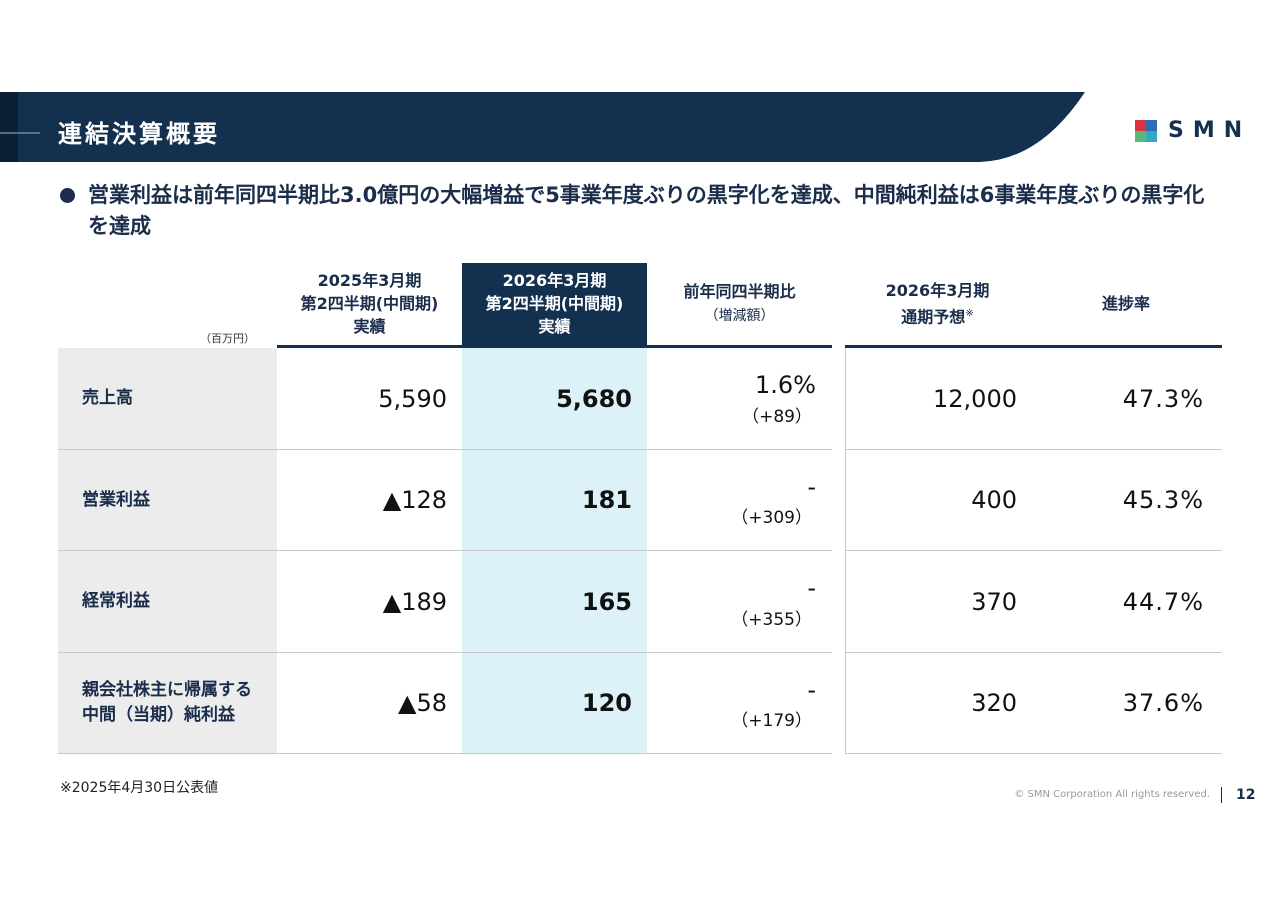  I want to click on yoy-value: 1.6%, so click(785, 385).